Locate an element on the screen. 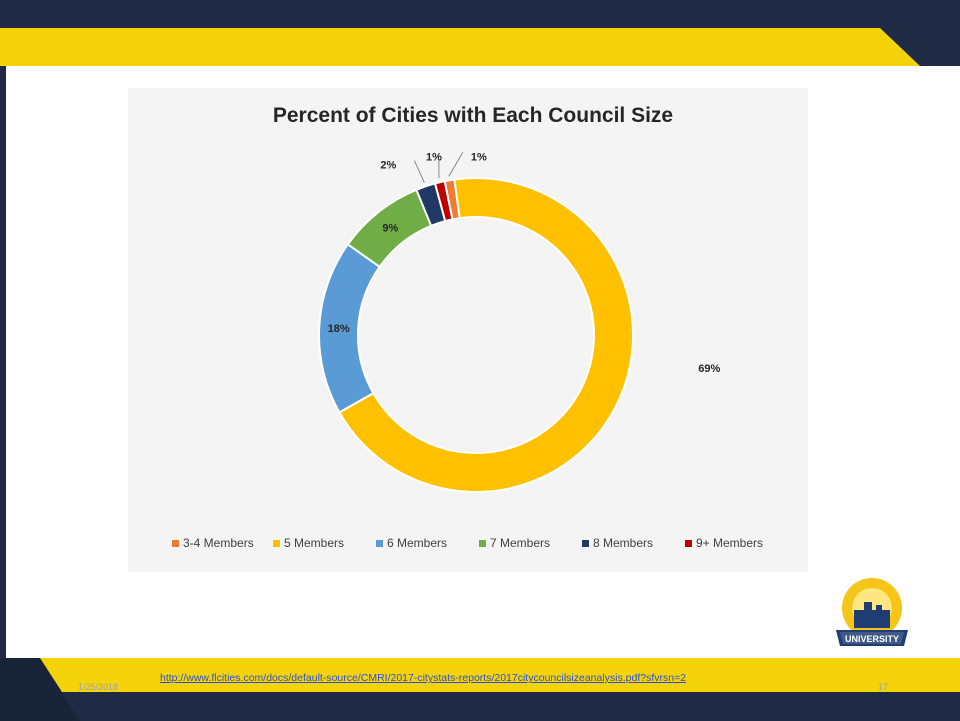 This screenshot has height=721, width=960. legend-label: 3-4 Members is located at coordinates (218, 543).